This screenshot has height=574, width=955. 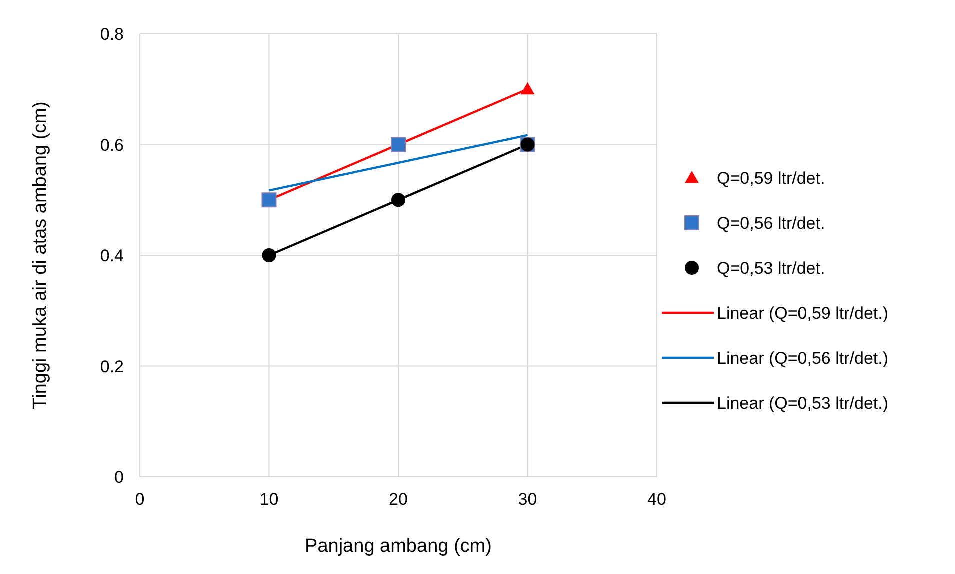 What do you see at coordinates (269, 499) in the screenshot?
I see `x-tick-label: 10` at bounding box center [269, 499].